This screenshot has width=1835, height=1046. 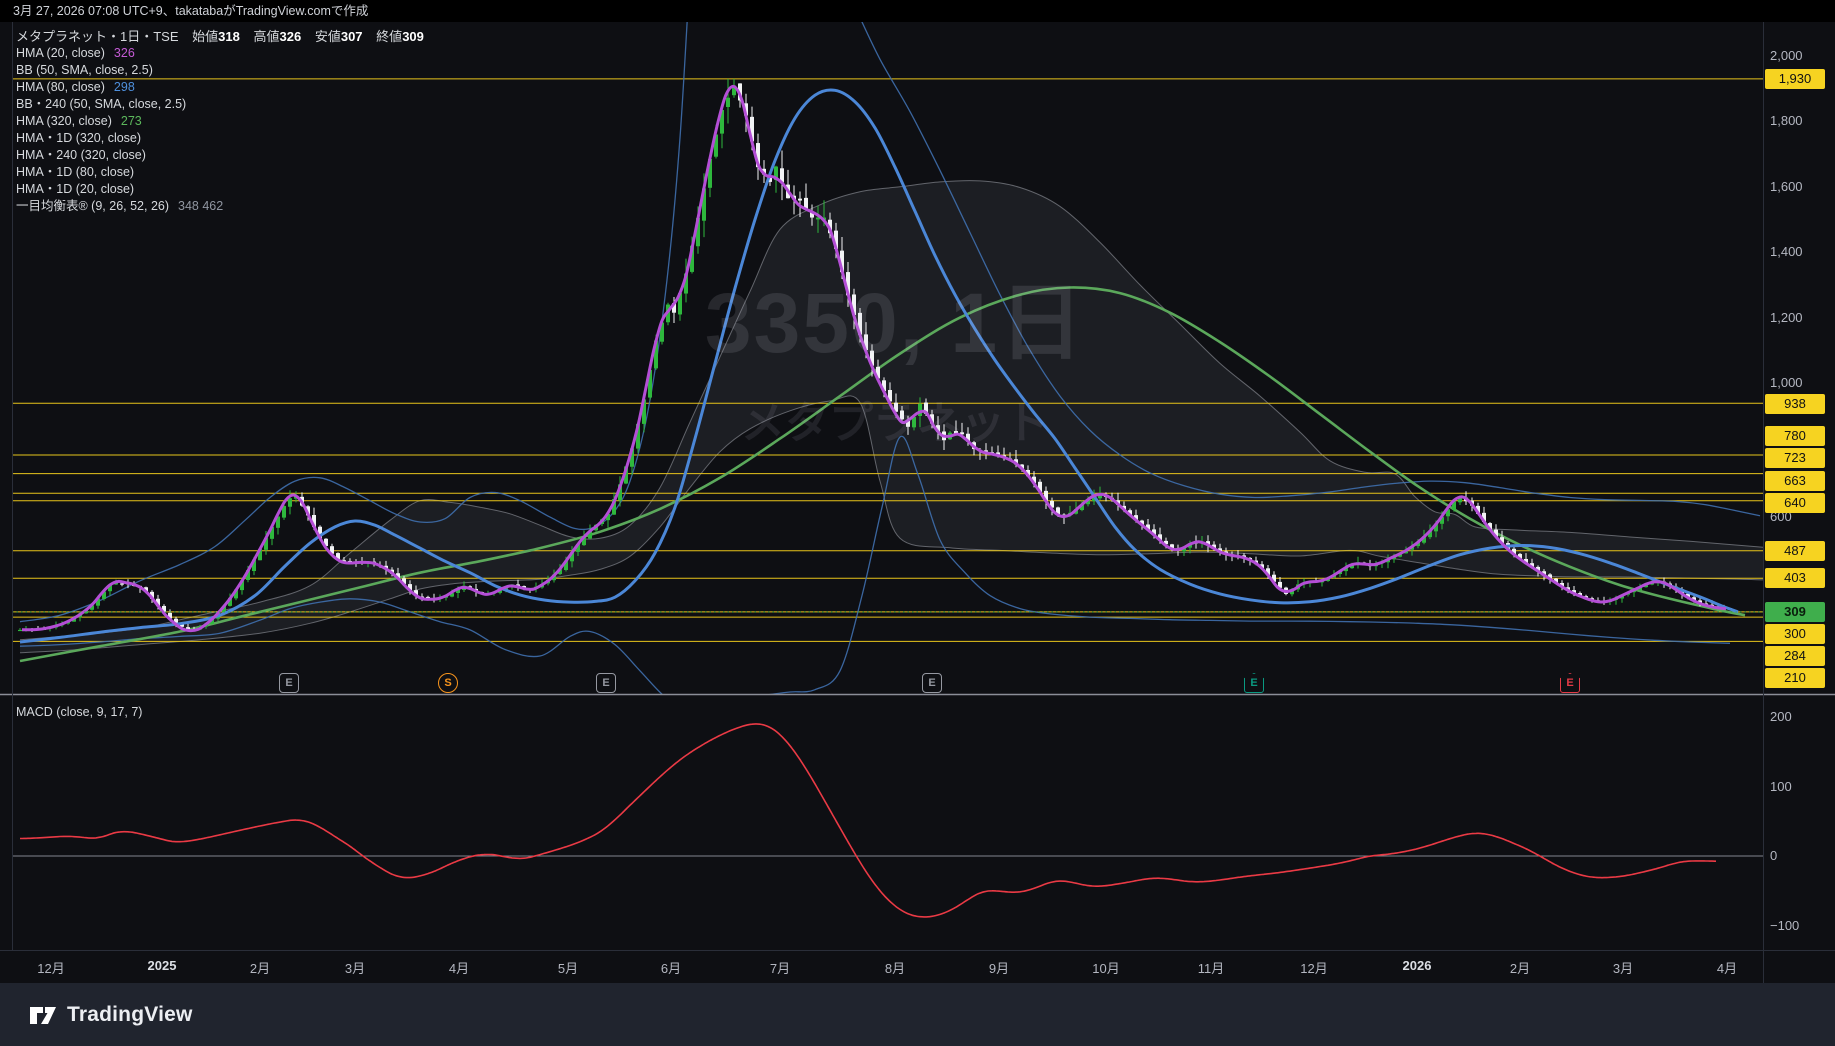 What do you see at coordinates (1781, 716) in the screenshot?
I see `macd-axis-label: 200` at bounding box center [1781, 716].